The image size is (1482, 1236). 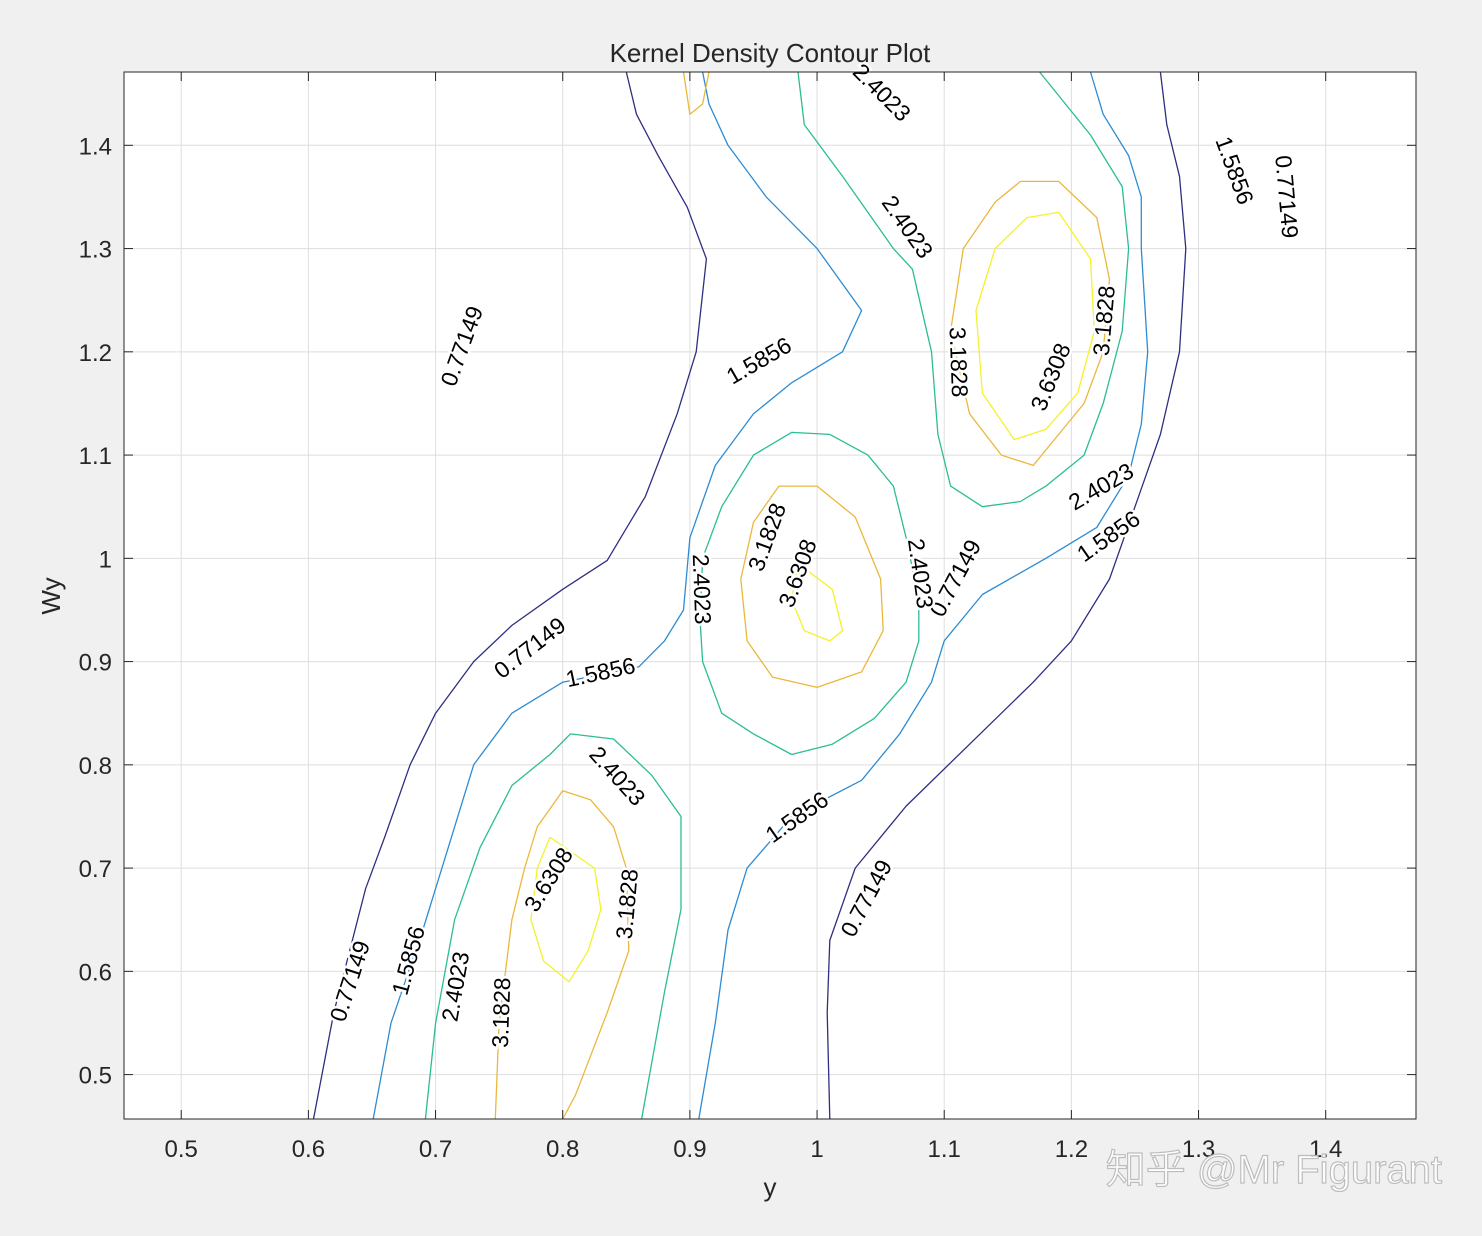 I want to click on y-tick-label: 0.5, so click(x=95, y=1076).